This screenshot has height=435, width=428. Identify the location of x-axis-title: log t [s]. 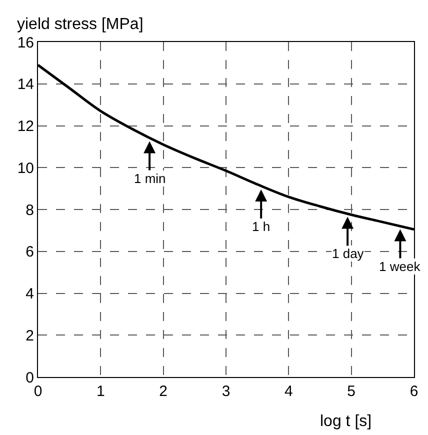
(346, 421).